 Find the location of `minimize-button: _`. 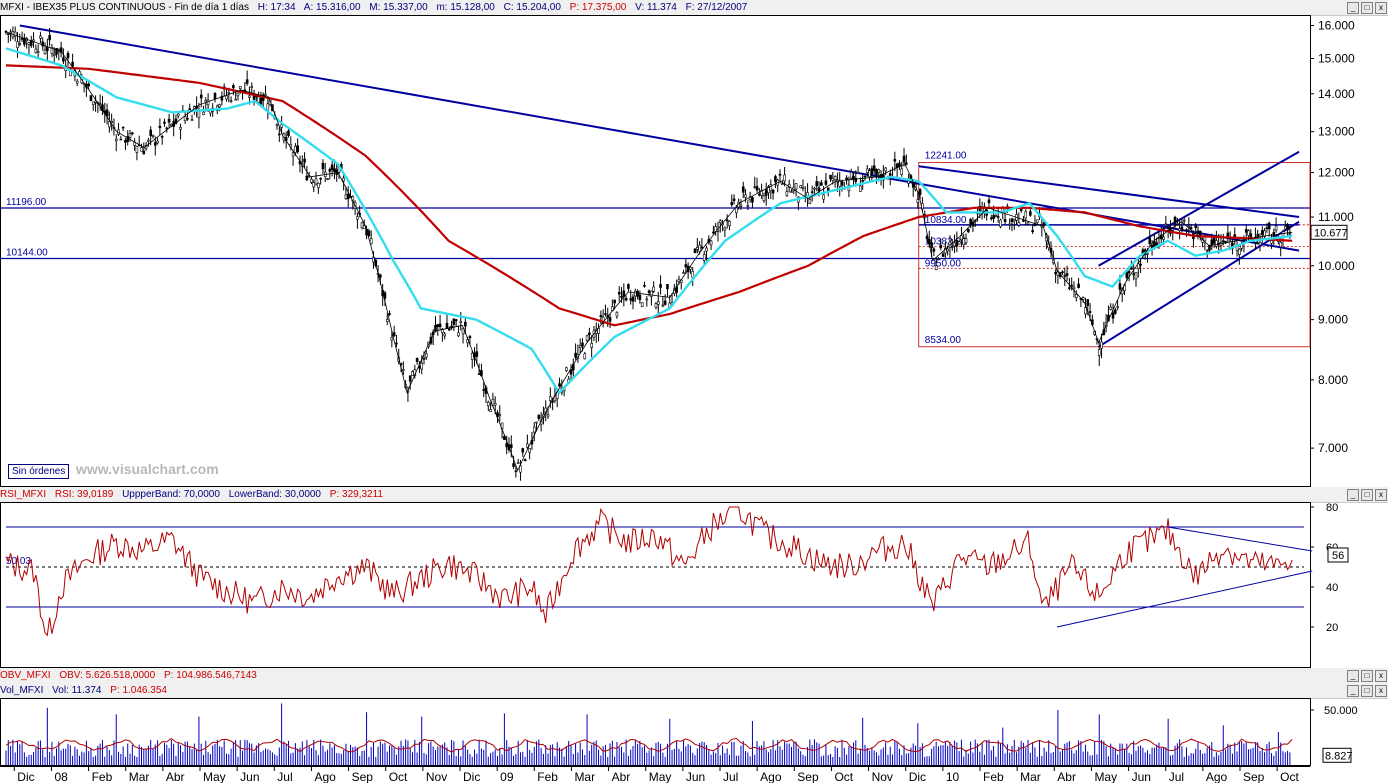

minimize-button: _ is located at coordinates (1353, 8).